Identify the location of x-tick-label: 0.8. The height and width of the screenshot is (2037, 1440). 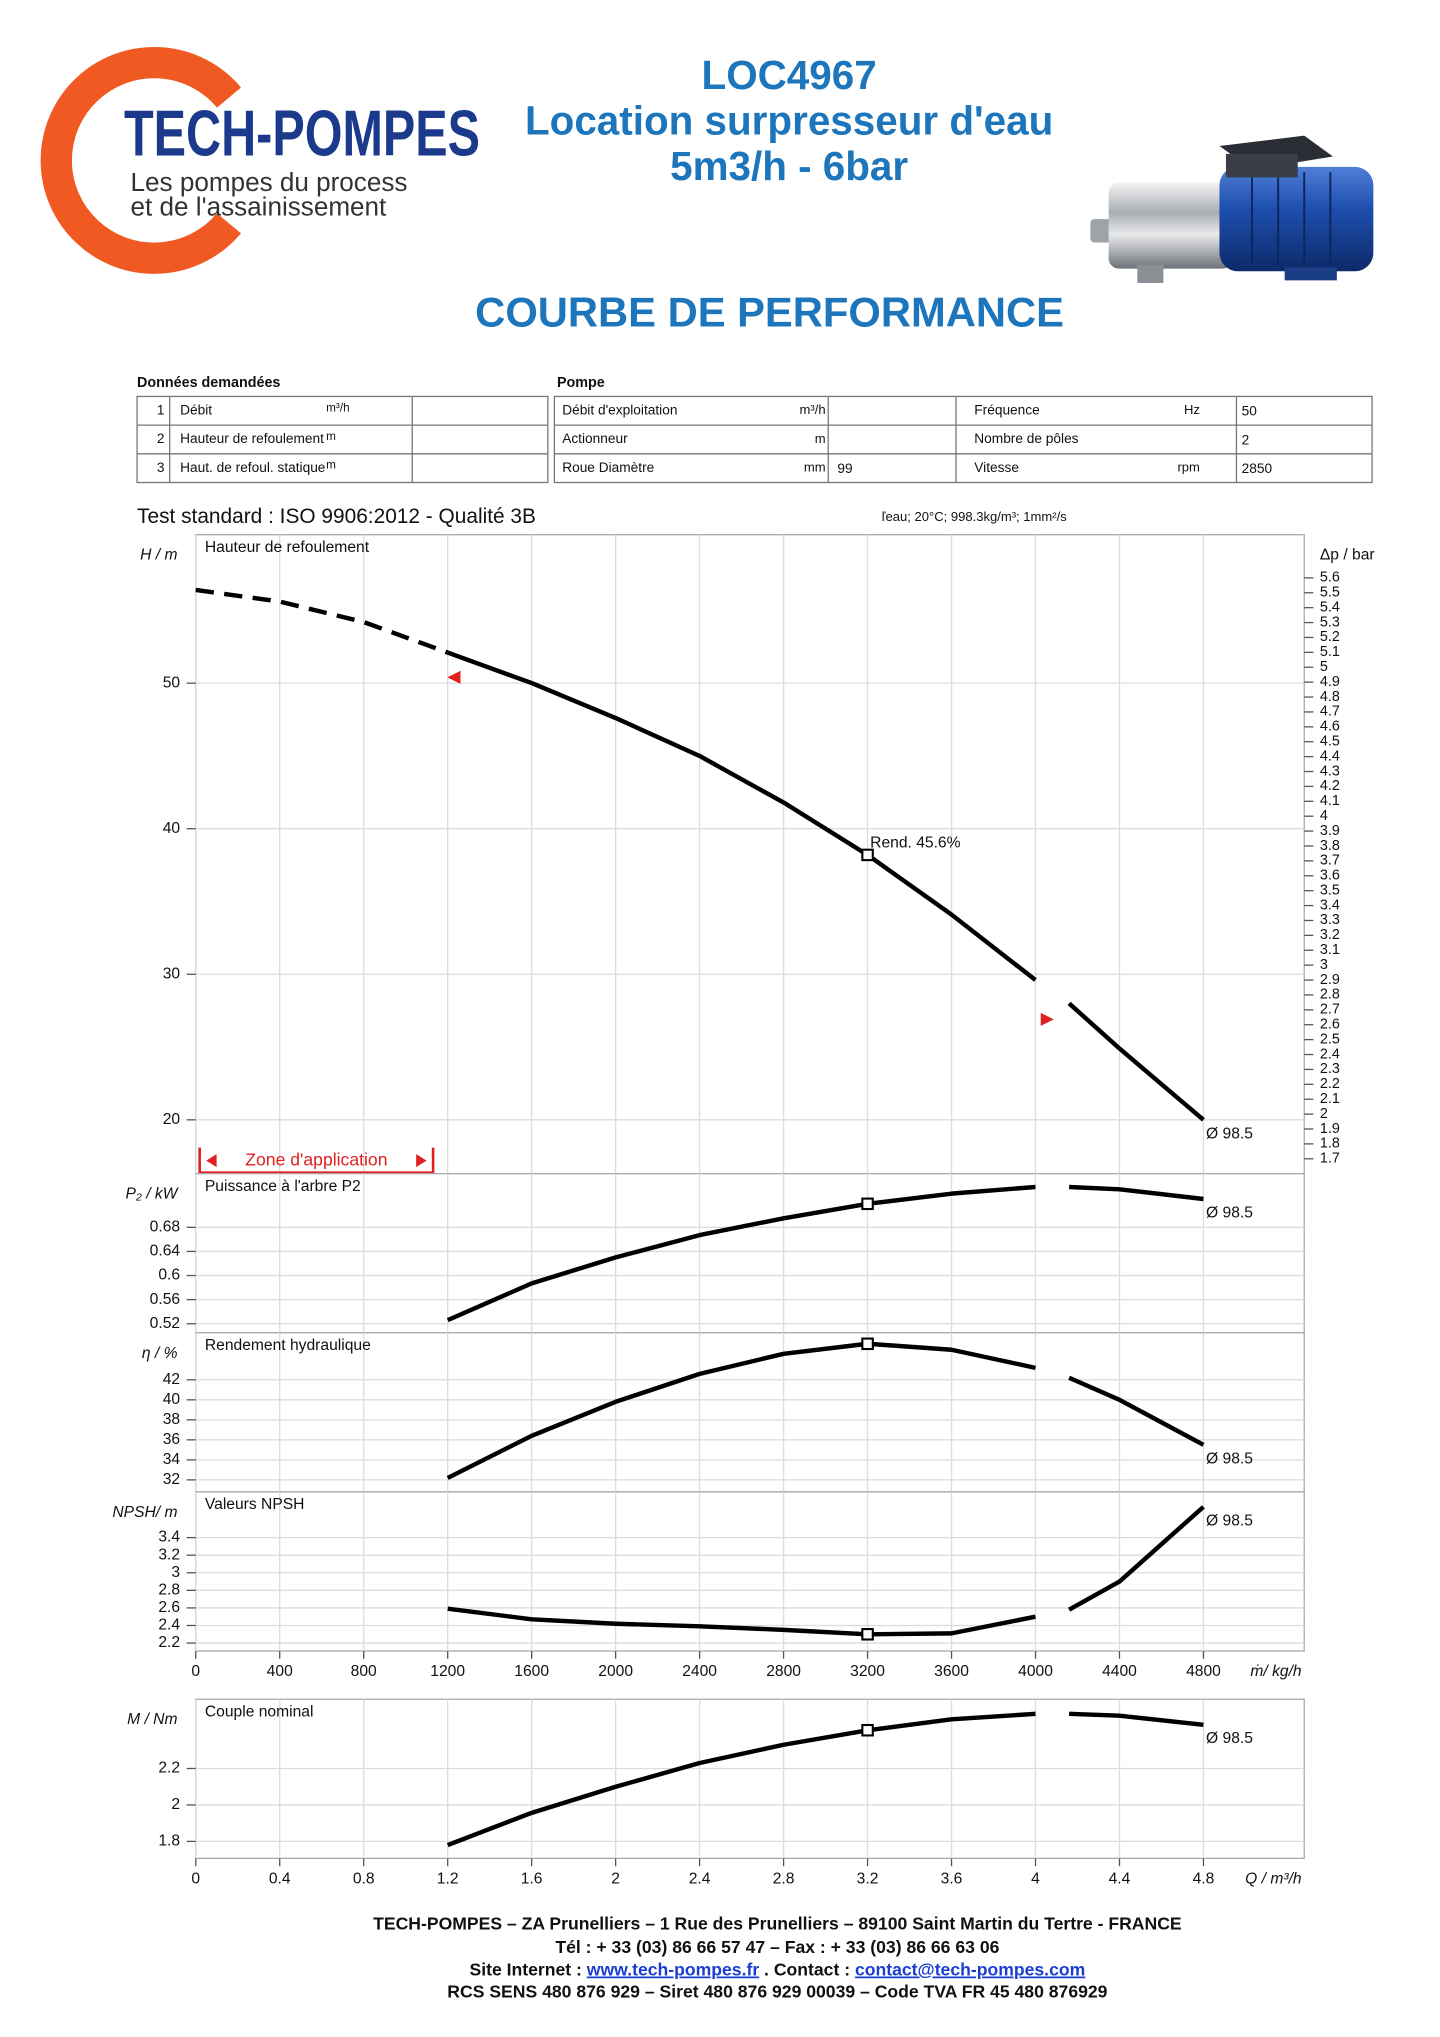
(364, 1878).